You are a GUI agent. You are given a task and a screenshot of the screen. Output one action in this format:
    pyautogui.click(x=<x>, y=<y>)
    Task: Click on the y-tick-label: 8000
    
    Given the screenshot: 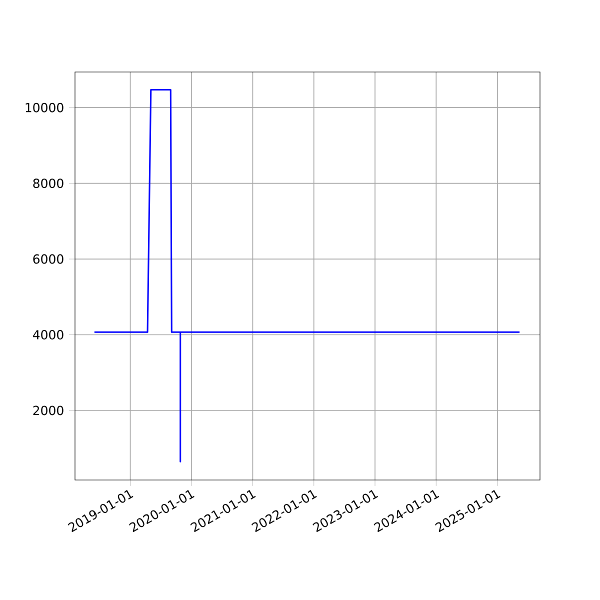 What is the action you would take?
    pyautogui.click(x=48, y=183)
    